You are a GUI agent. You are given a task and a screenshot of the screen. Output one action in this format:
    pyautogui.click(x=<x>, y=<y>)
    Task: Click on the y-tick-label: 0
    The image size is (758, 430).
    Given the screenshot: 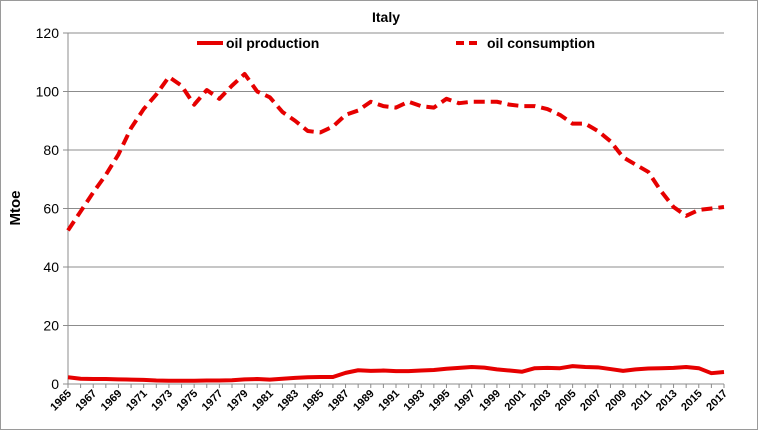 What is the action you would take?
    pyautogui.click(x=55, y=384)
    